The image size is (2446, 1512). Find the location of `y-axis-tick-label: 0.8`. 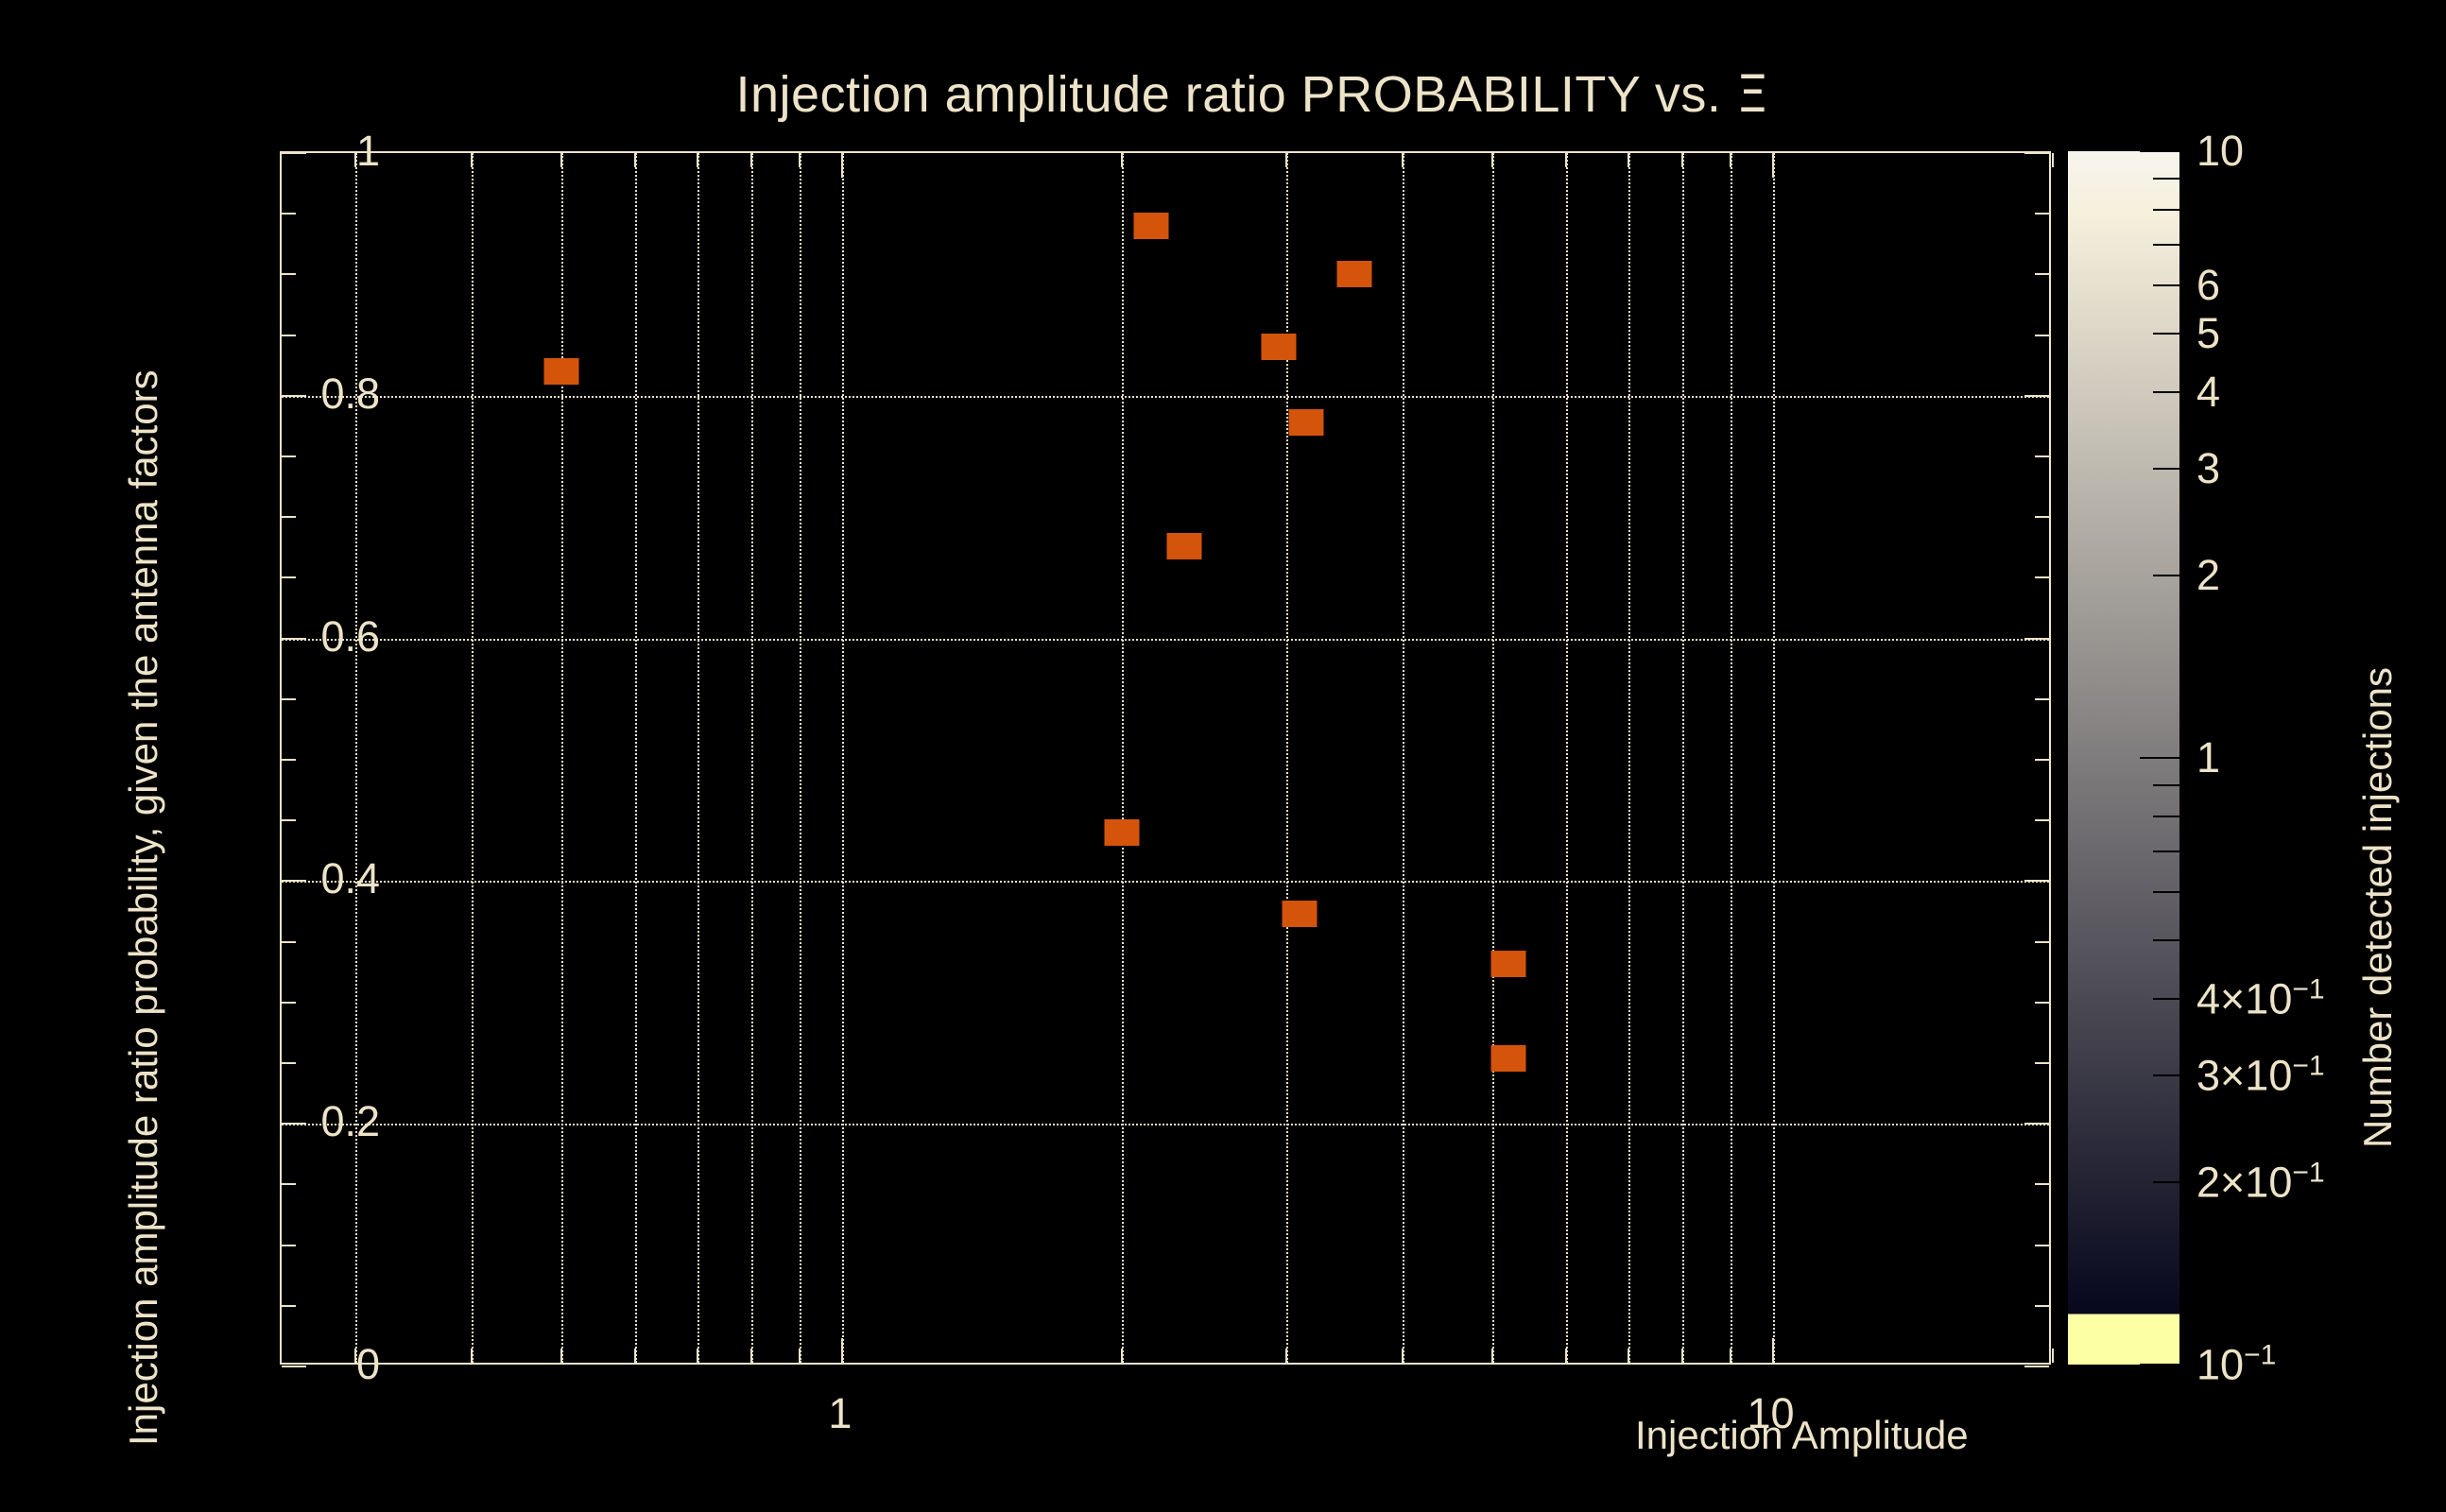

y-axis-tick-label: 0.8 is located at coordinates (350, 393).